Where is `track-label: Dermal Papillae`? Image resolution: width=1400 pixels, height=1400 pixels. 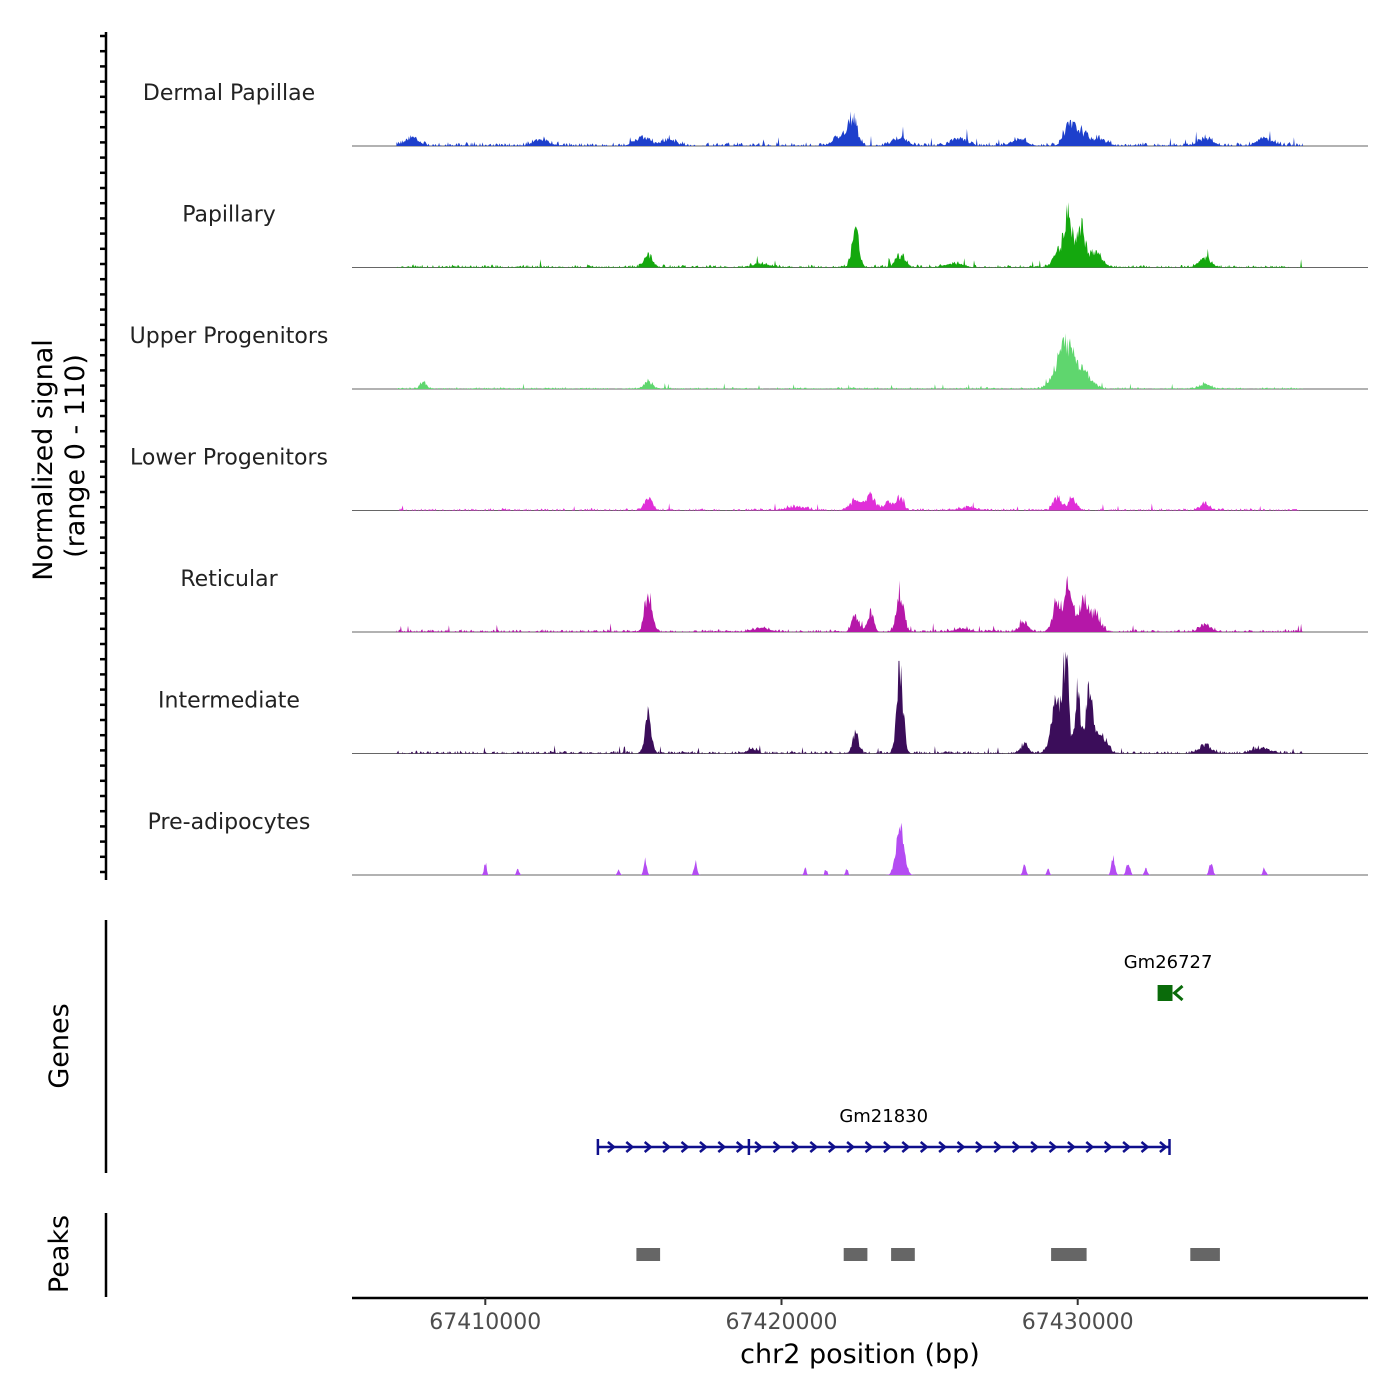 track-label: Dermal Papillae is located at coordinates (229, 93).